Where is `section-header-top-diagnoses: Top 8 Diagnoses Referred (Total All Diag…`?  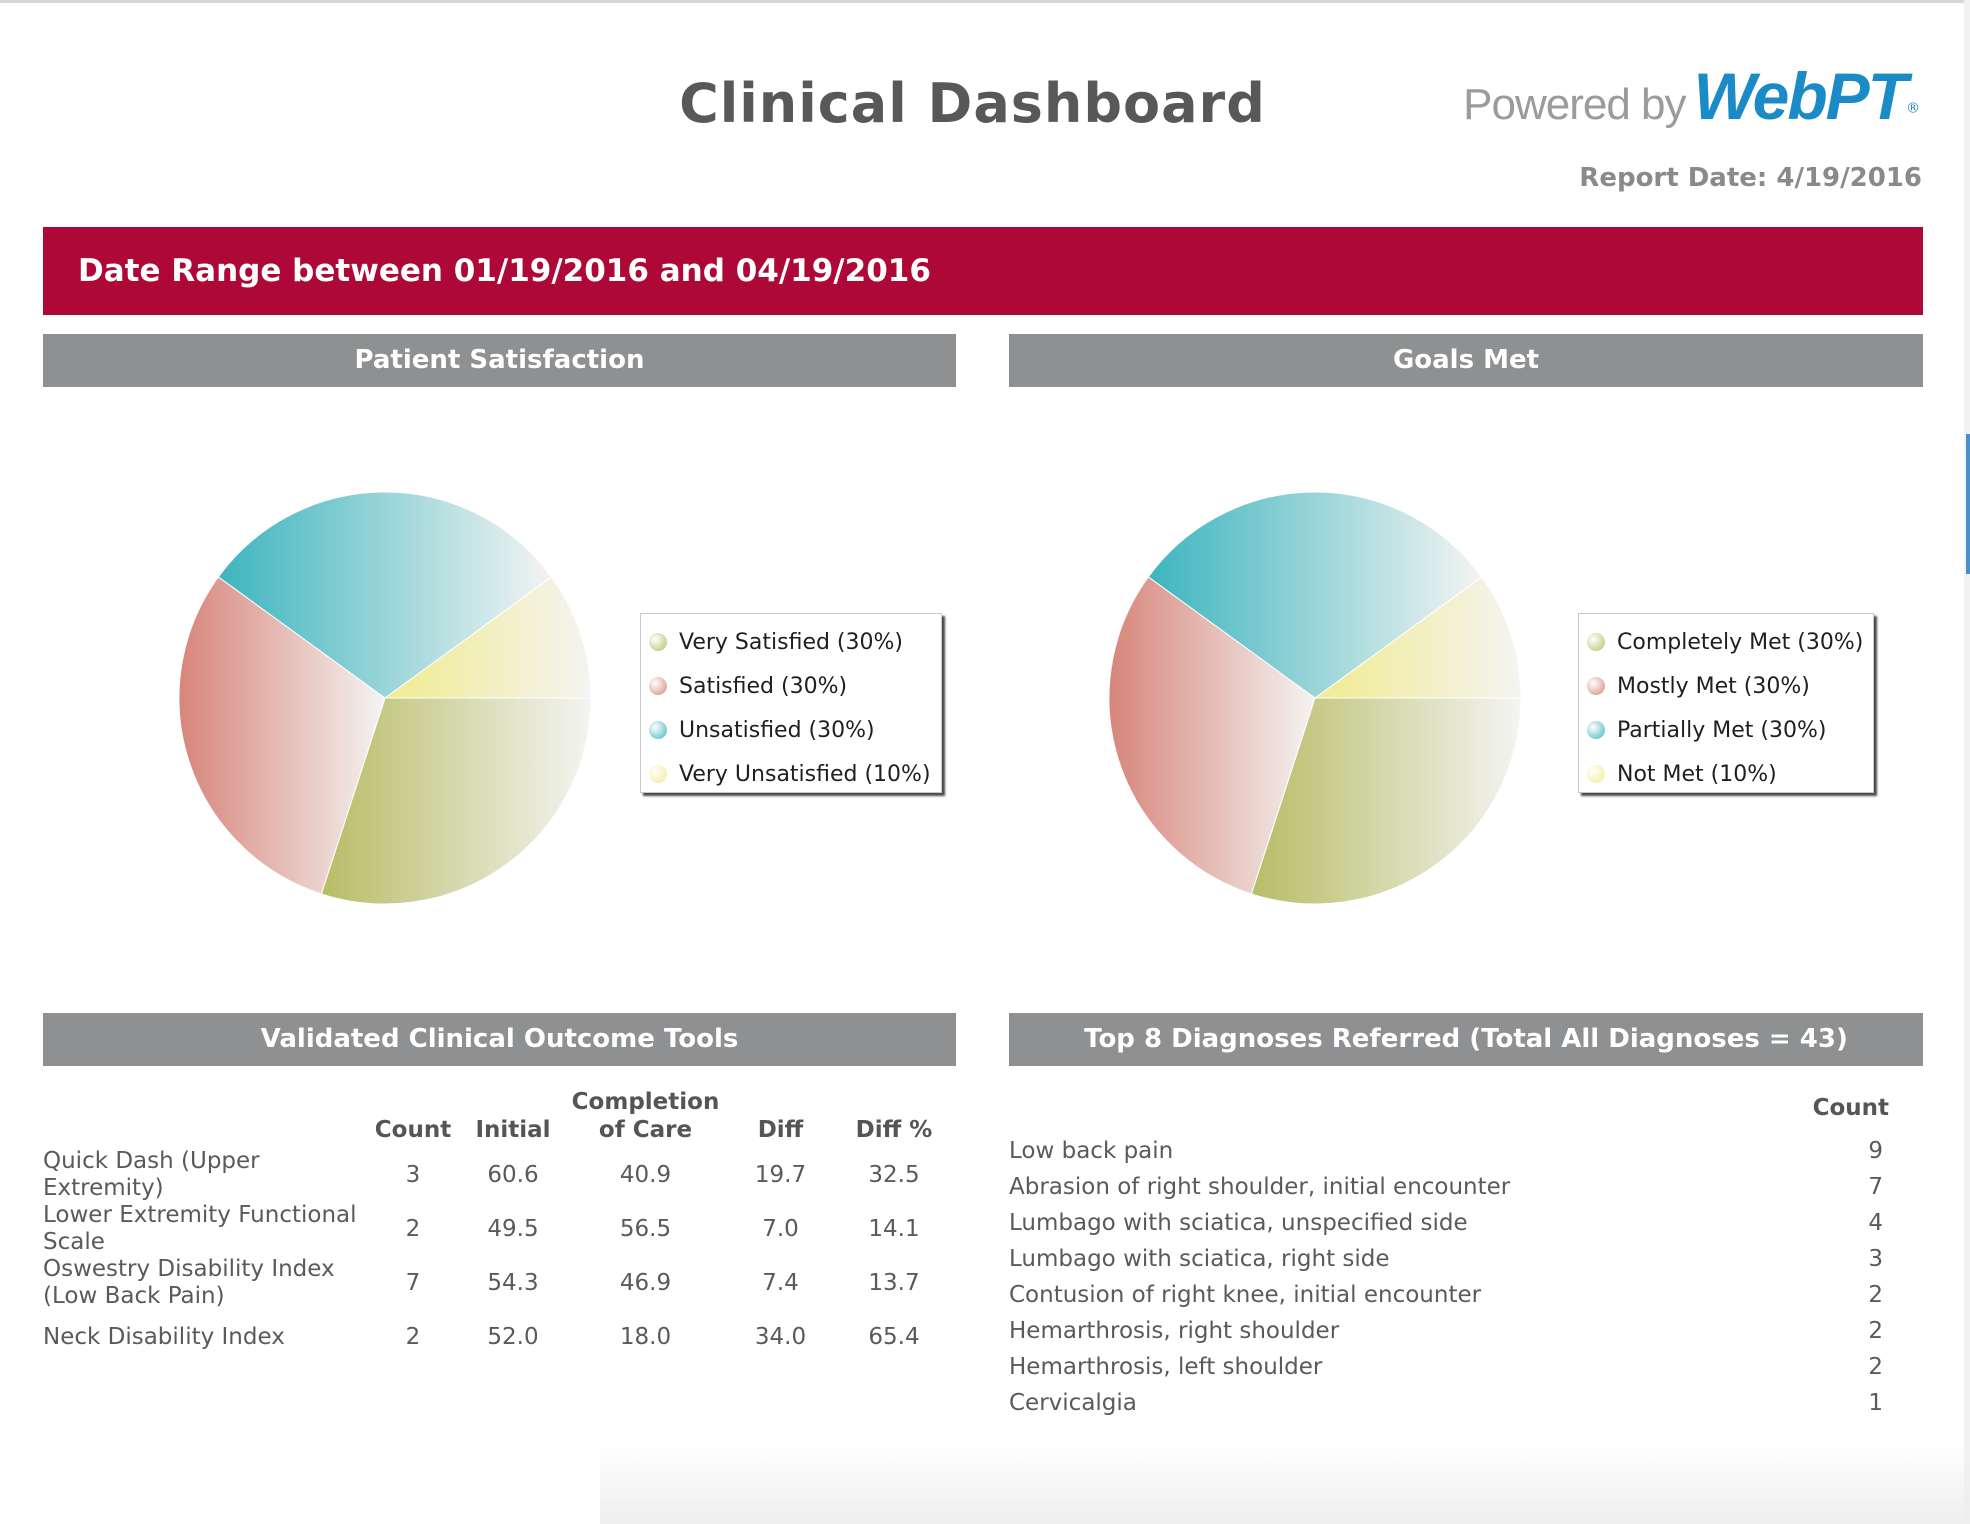 section-header-top-diagnoses: Top 8 Diagnoses Referred (Total All Diag… is located at coordinates (1466, 1039).